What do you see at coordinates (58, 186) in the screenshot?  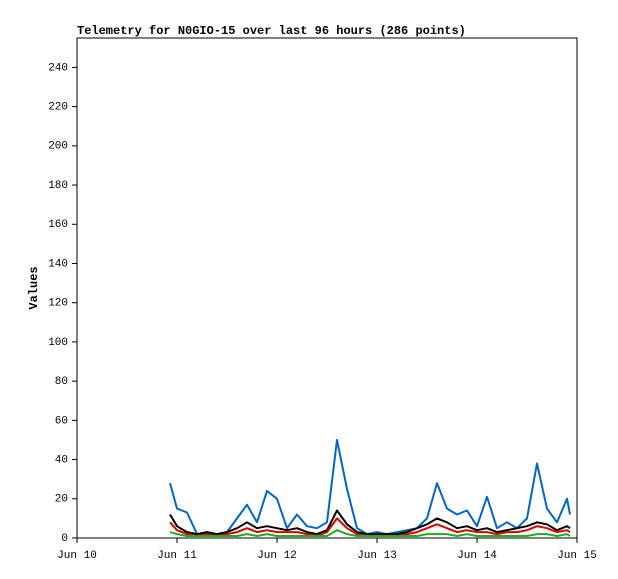 I see `y-tick-label: 180` at bounding box center [58, 186].